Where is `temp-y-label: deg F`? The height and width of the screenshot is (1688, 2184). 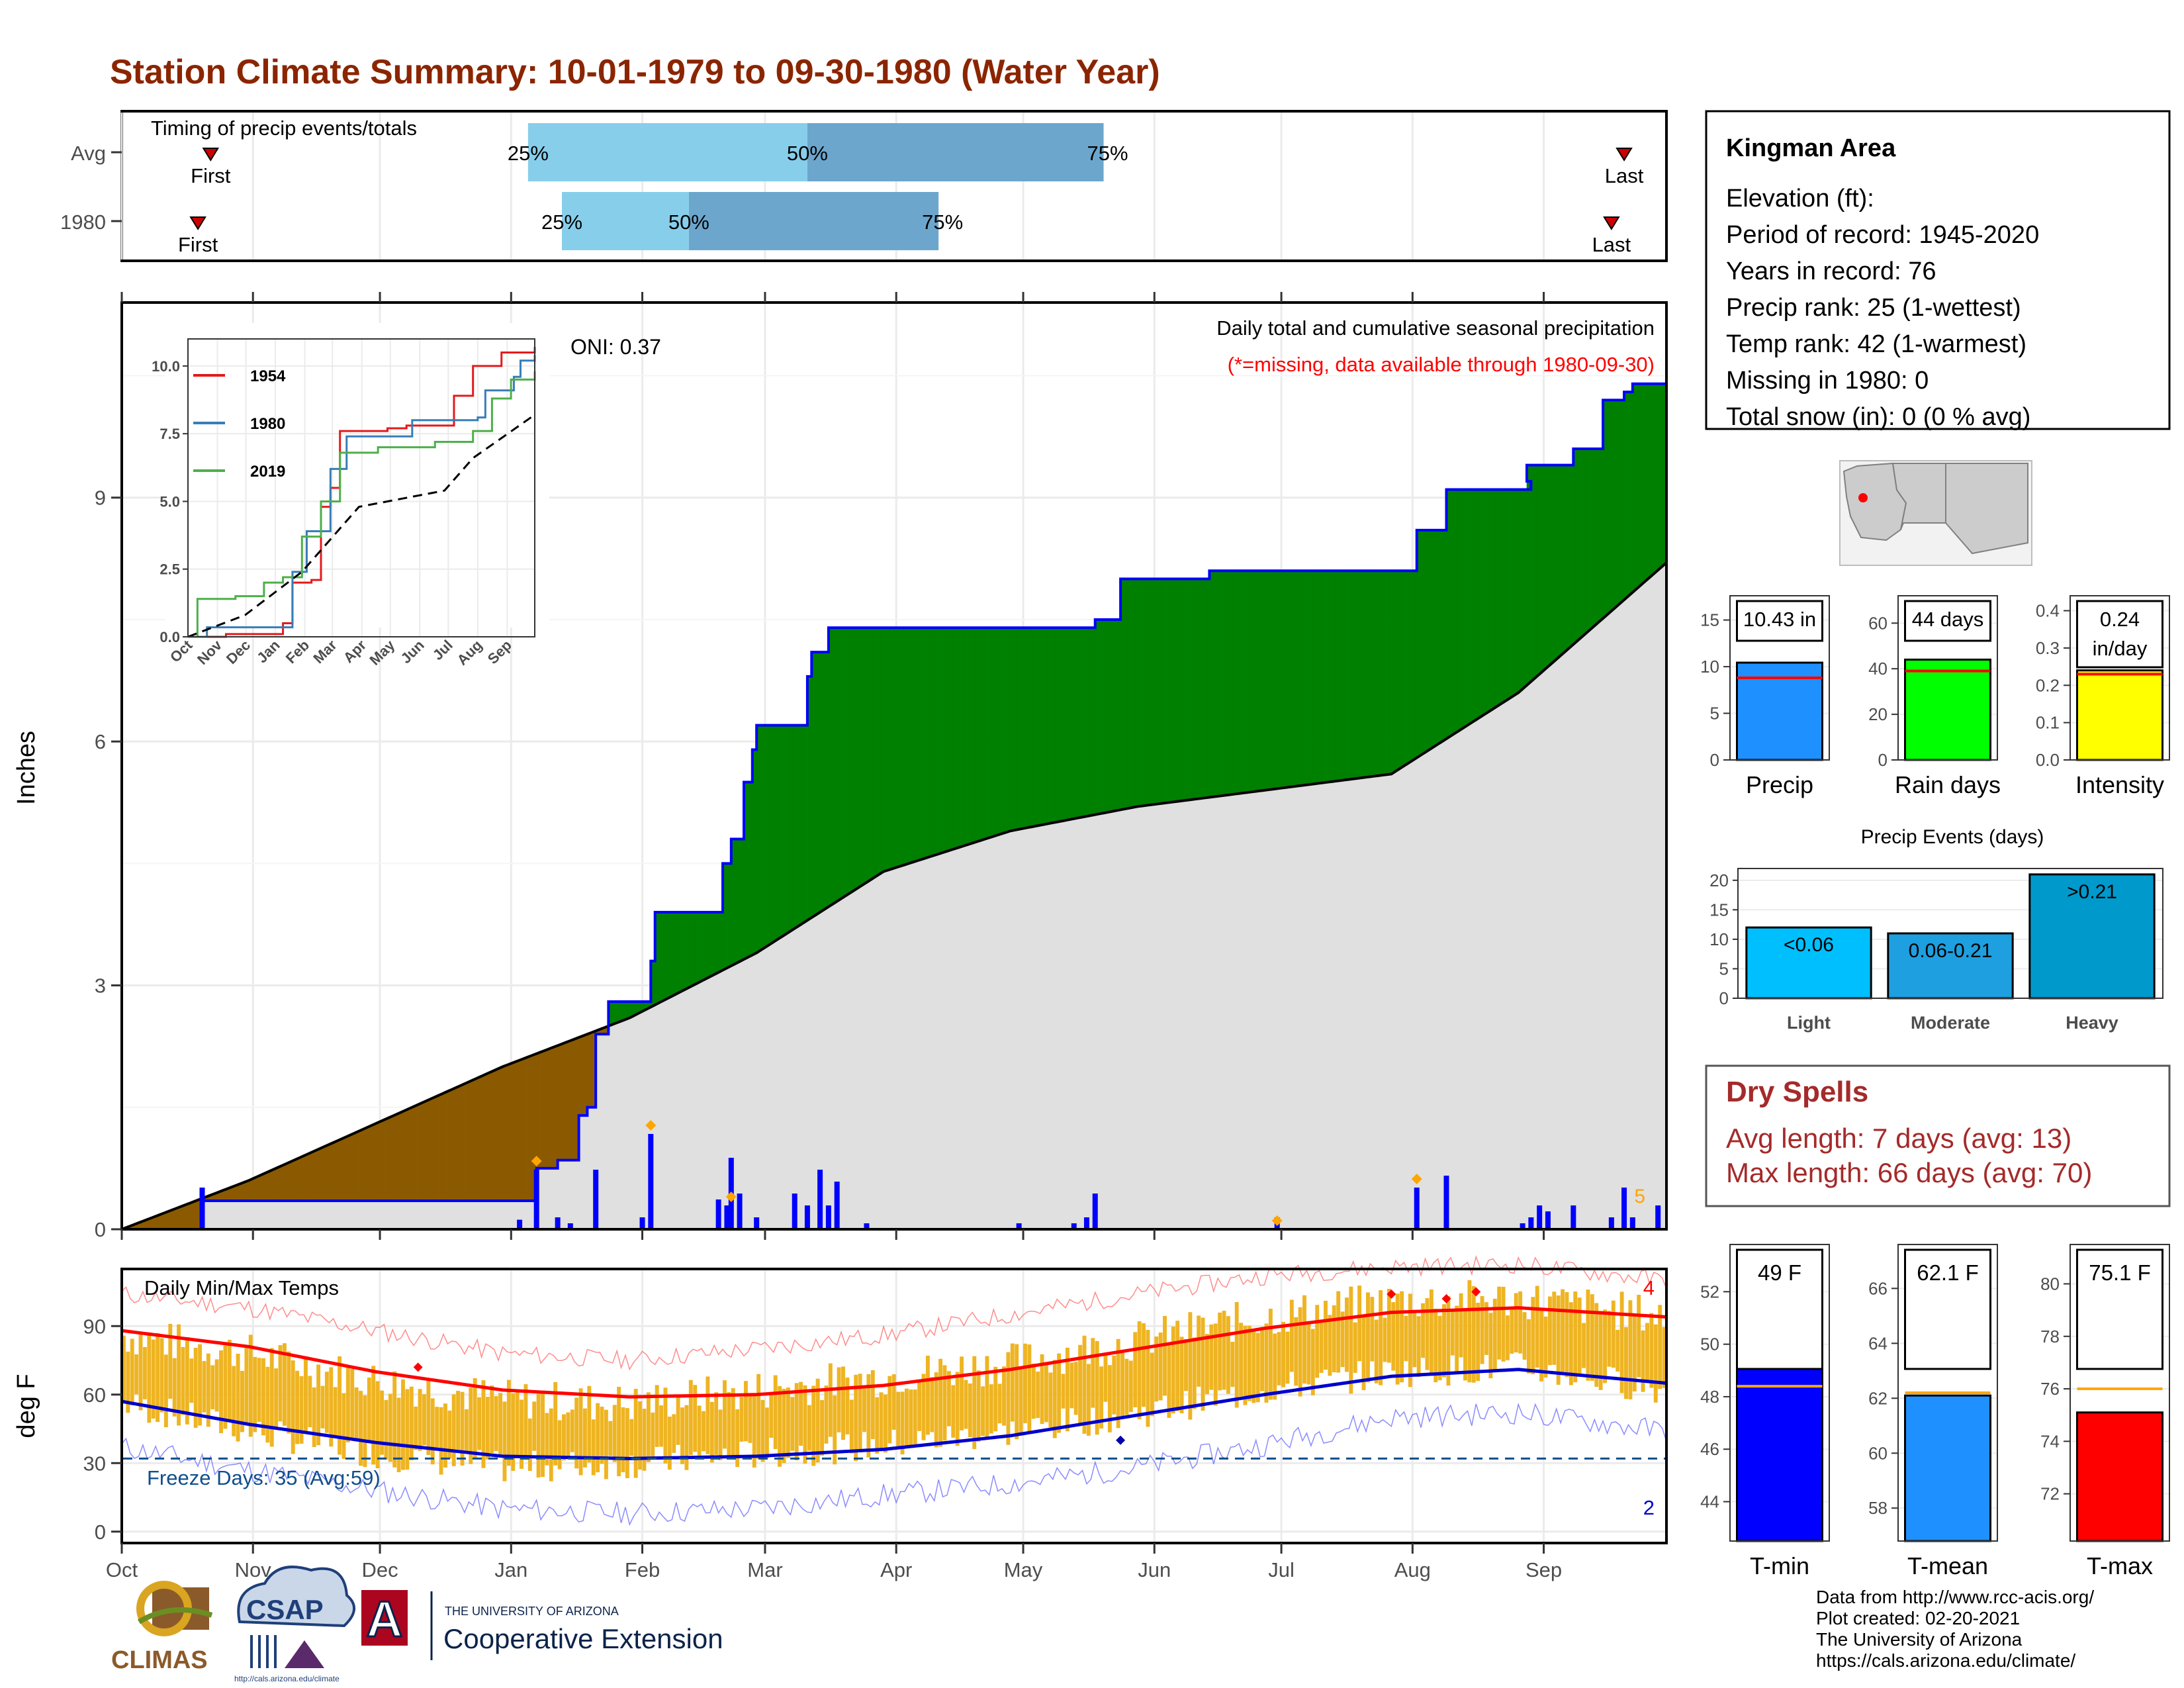 temp-y-label: deg F is located at coordinates (26, 1406).